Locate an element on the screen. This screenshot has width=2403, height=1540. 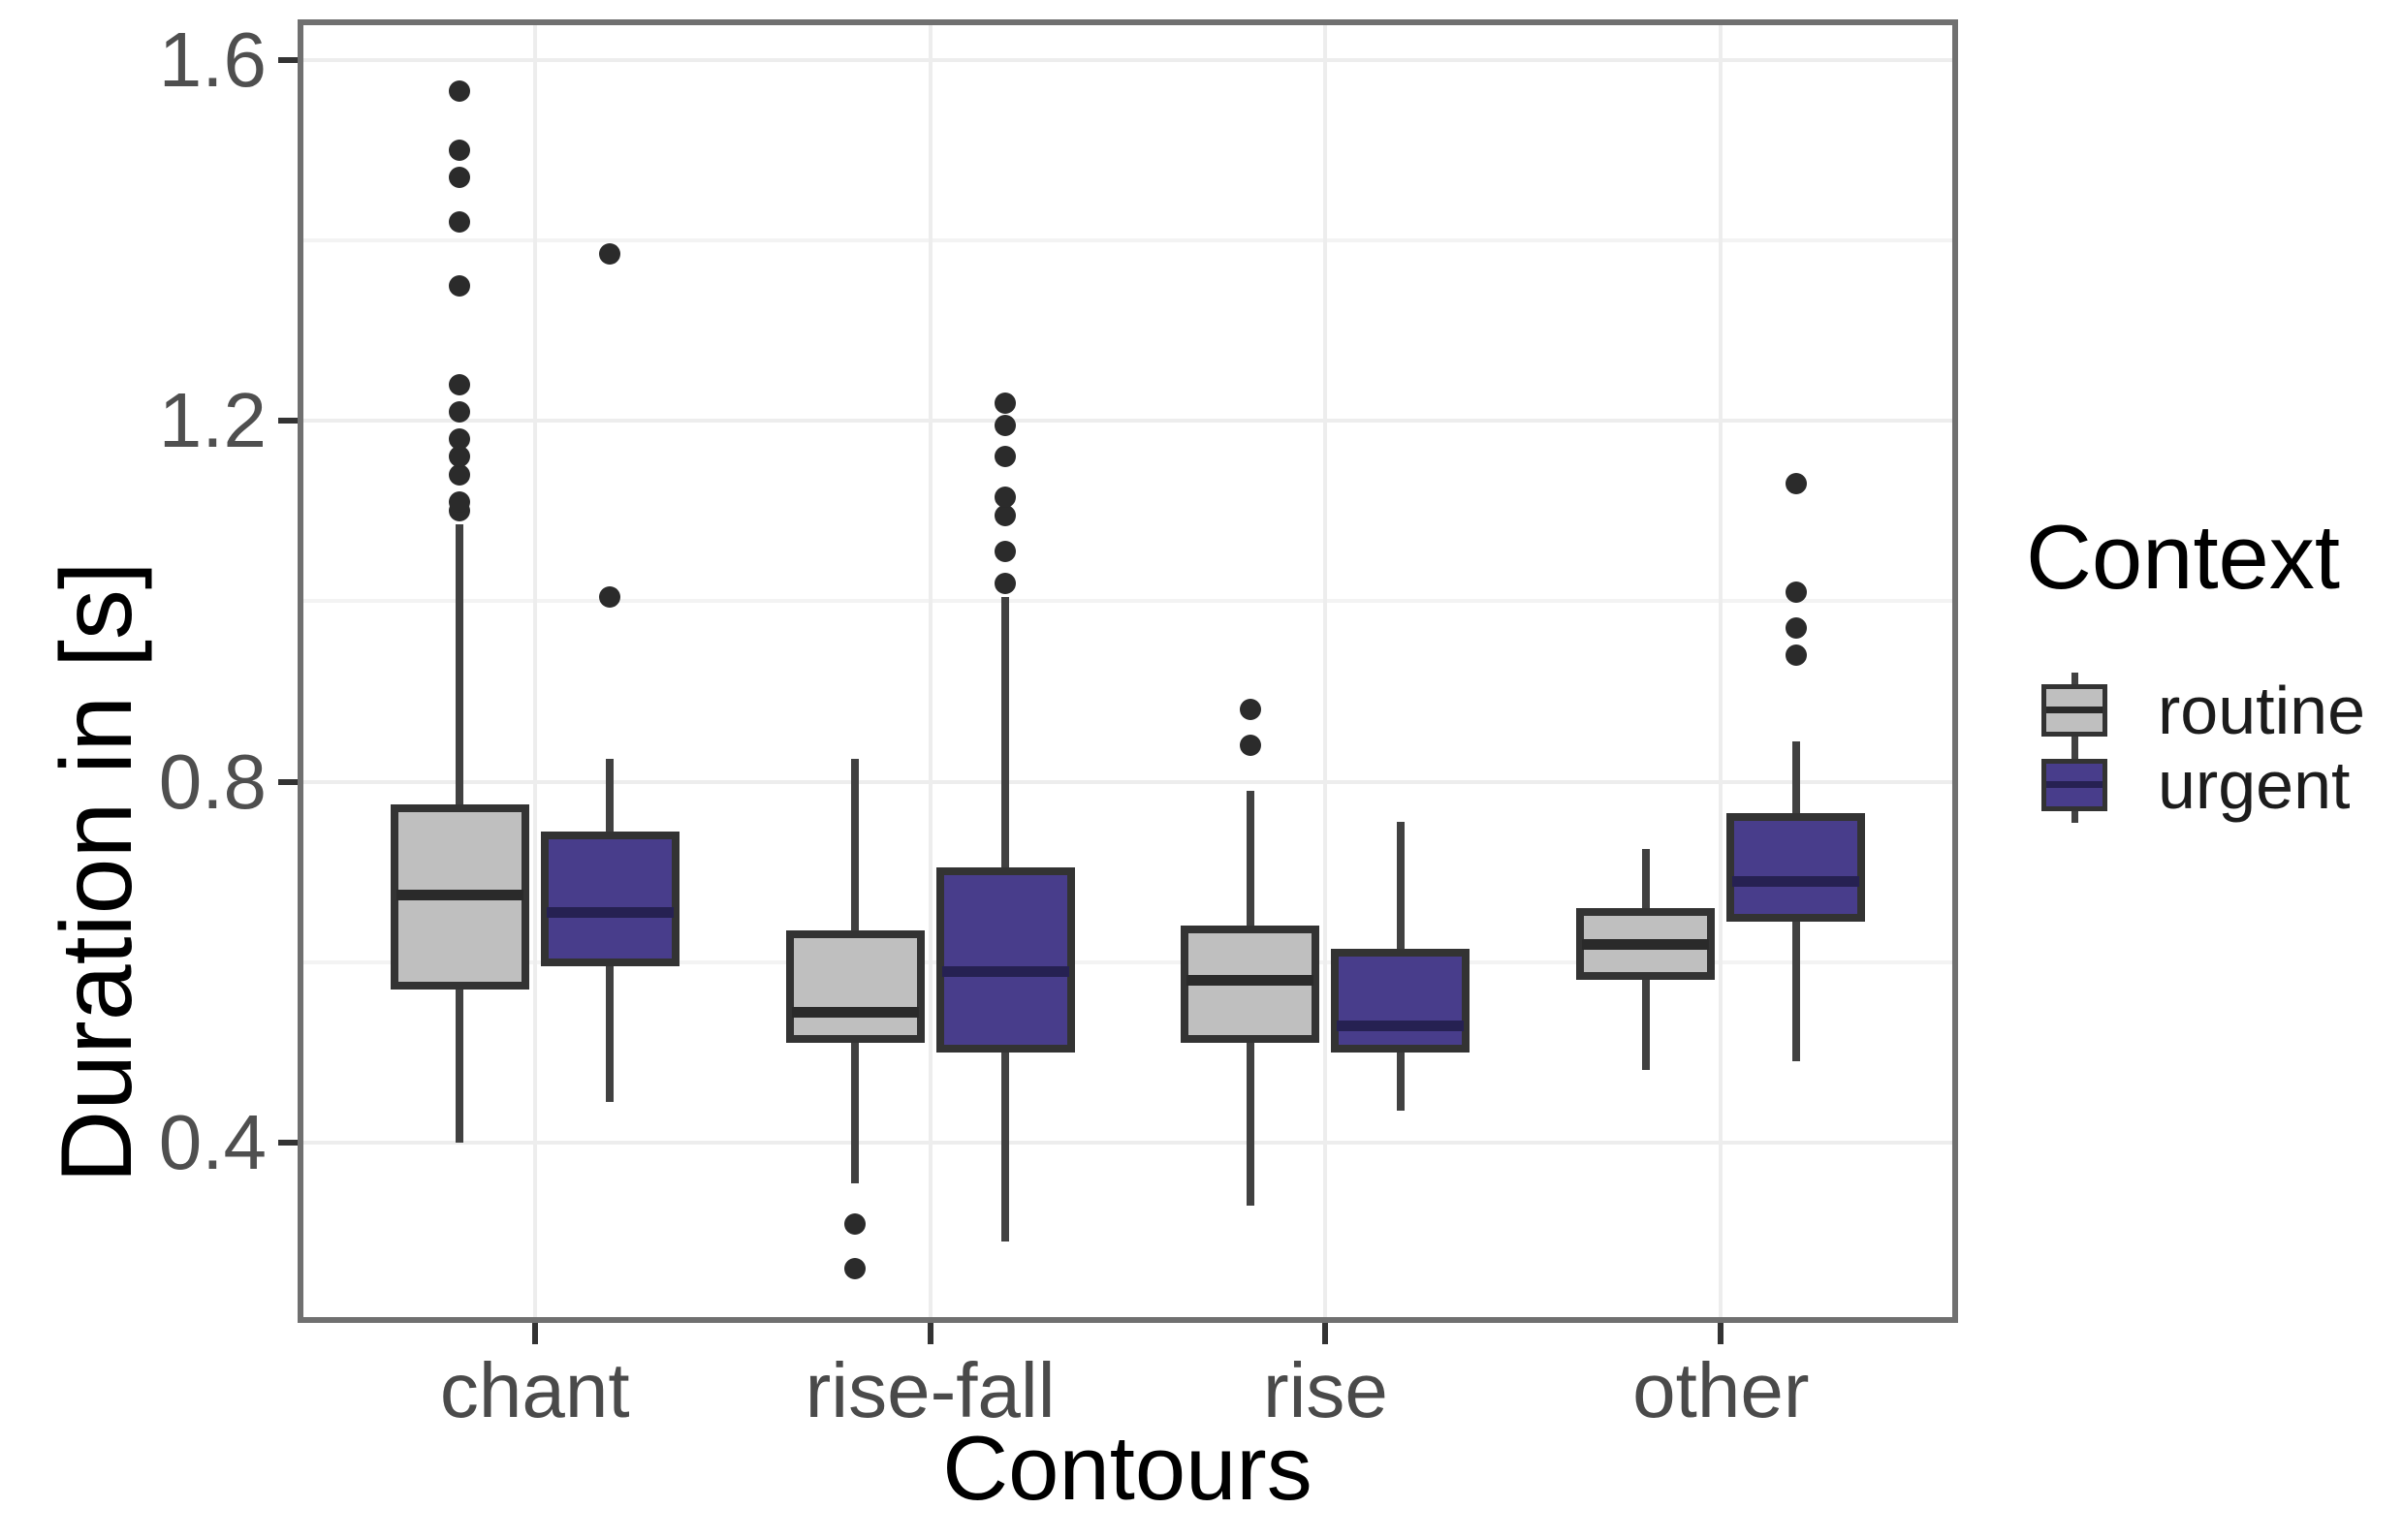
y-tick-label: 0.4 is located at coordinates (212, 1141).